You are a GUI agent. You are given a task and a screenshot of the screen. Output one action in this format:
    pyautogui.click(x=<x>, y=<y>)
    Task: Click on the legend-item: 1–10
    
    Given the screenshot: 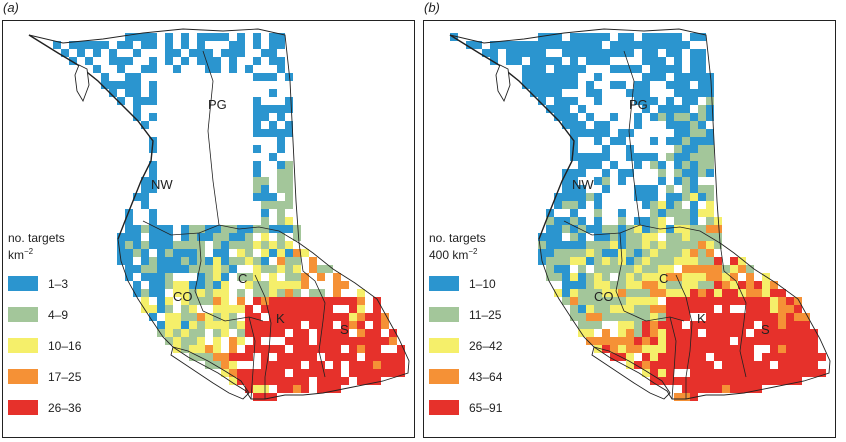 What is the action you would take?
    pyautogui.click(x=489, y=283)
    